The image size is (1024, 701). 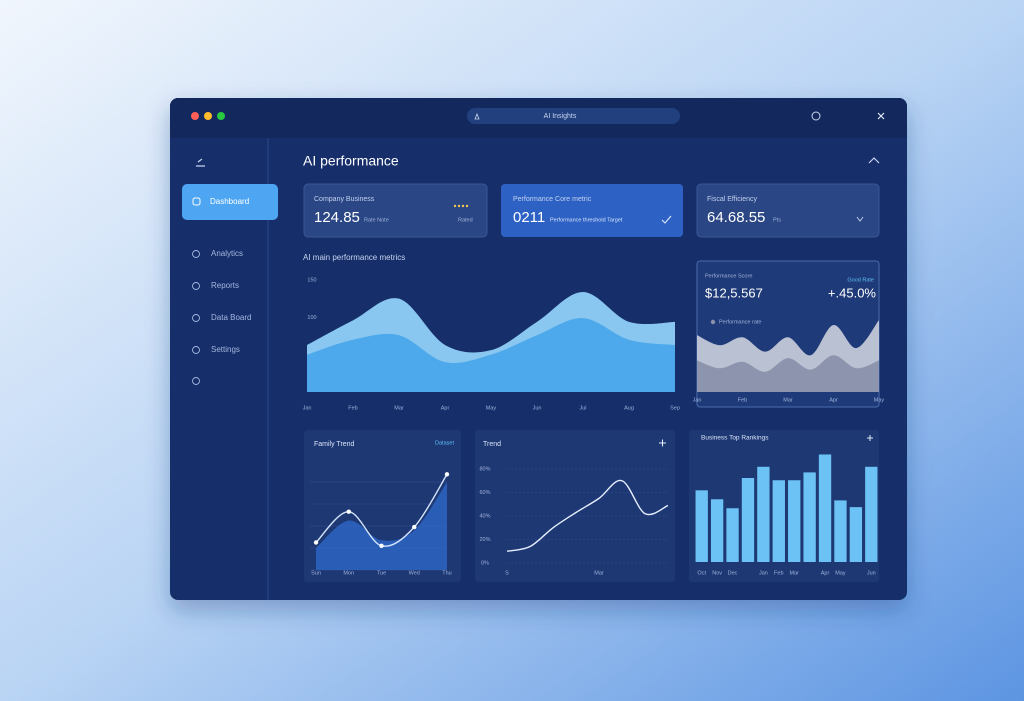 I want to click on kpi-label: Fiscal Efficiency, so click(x=732, y=199).